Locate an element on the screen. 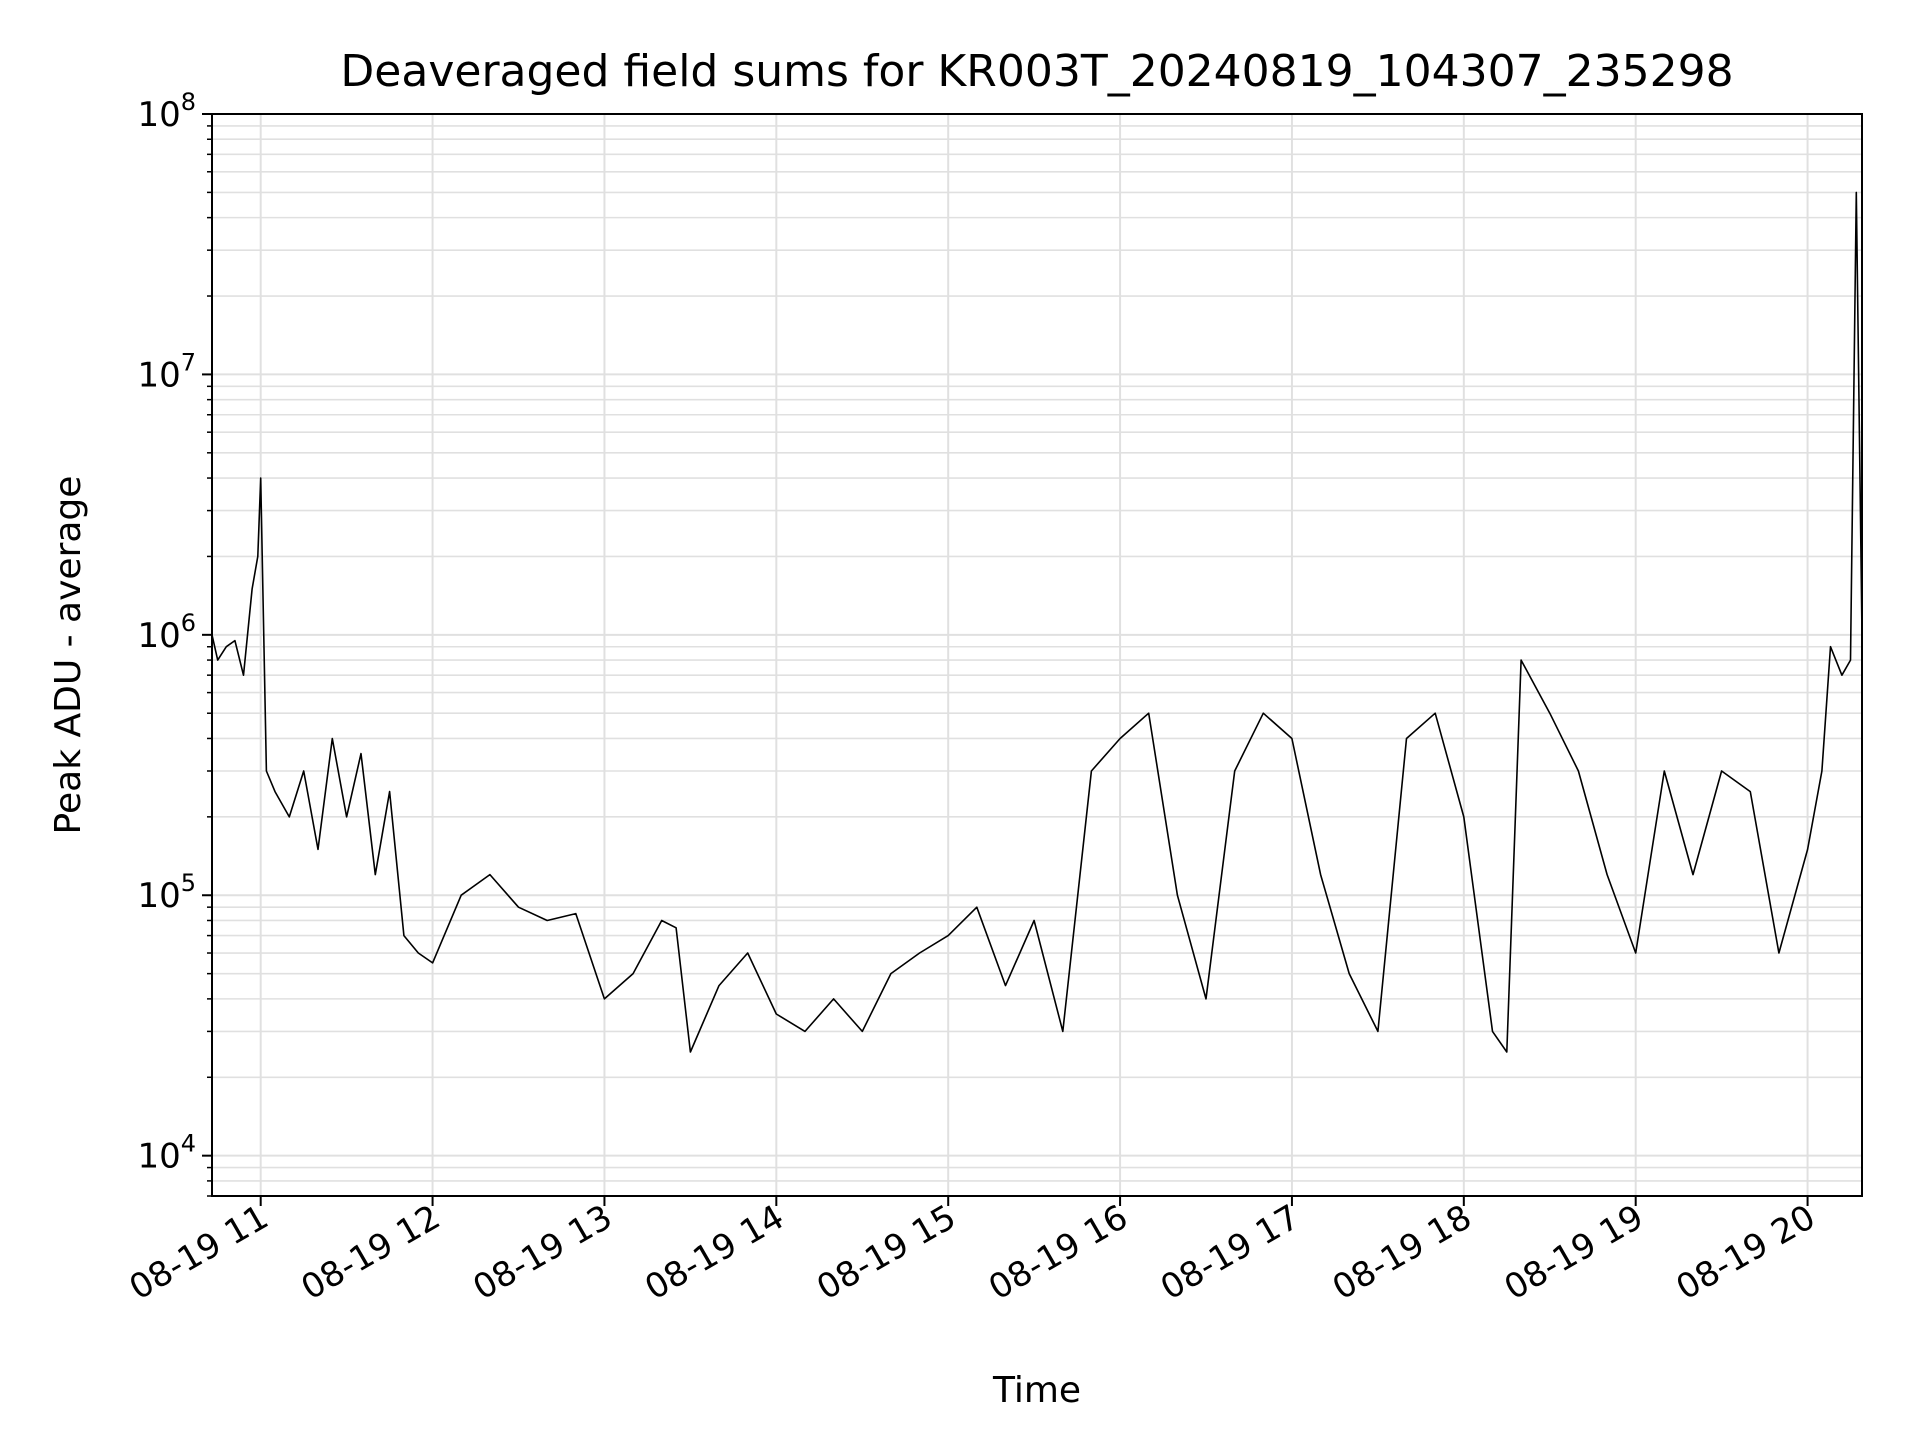  y-tick-label: 10⁶ is located at coordinates (166, 632).